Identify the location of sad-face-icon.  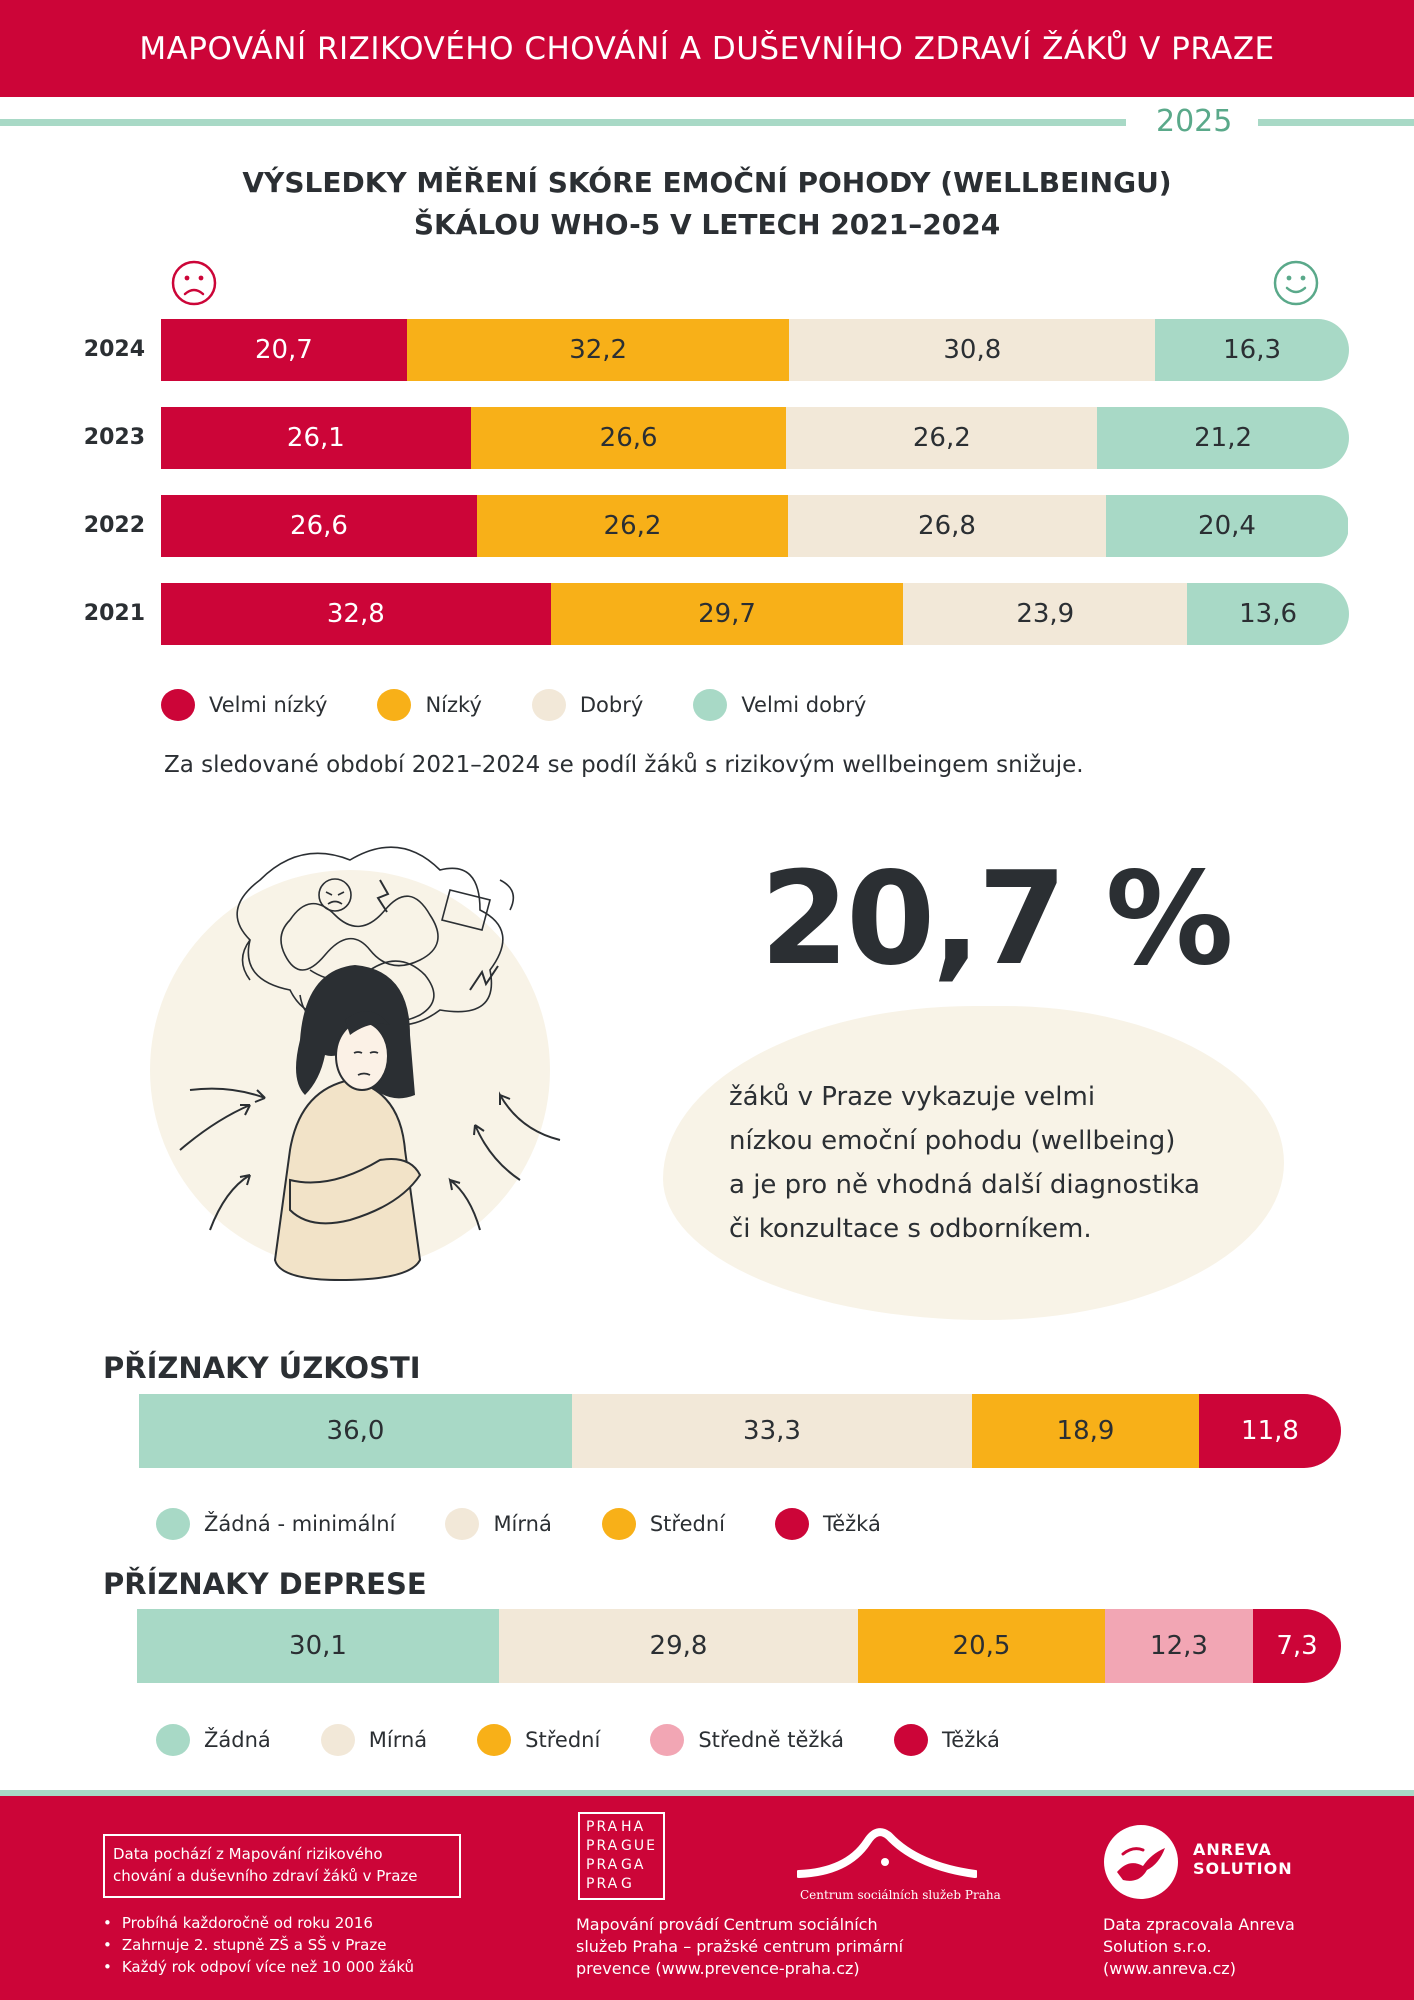
(194, 283).